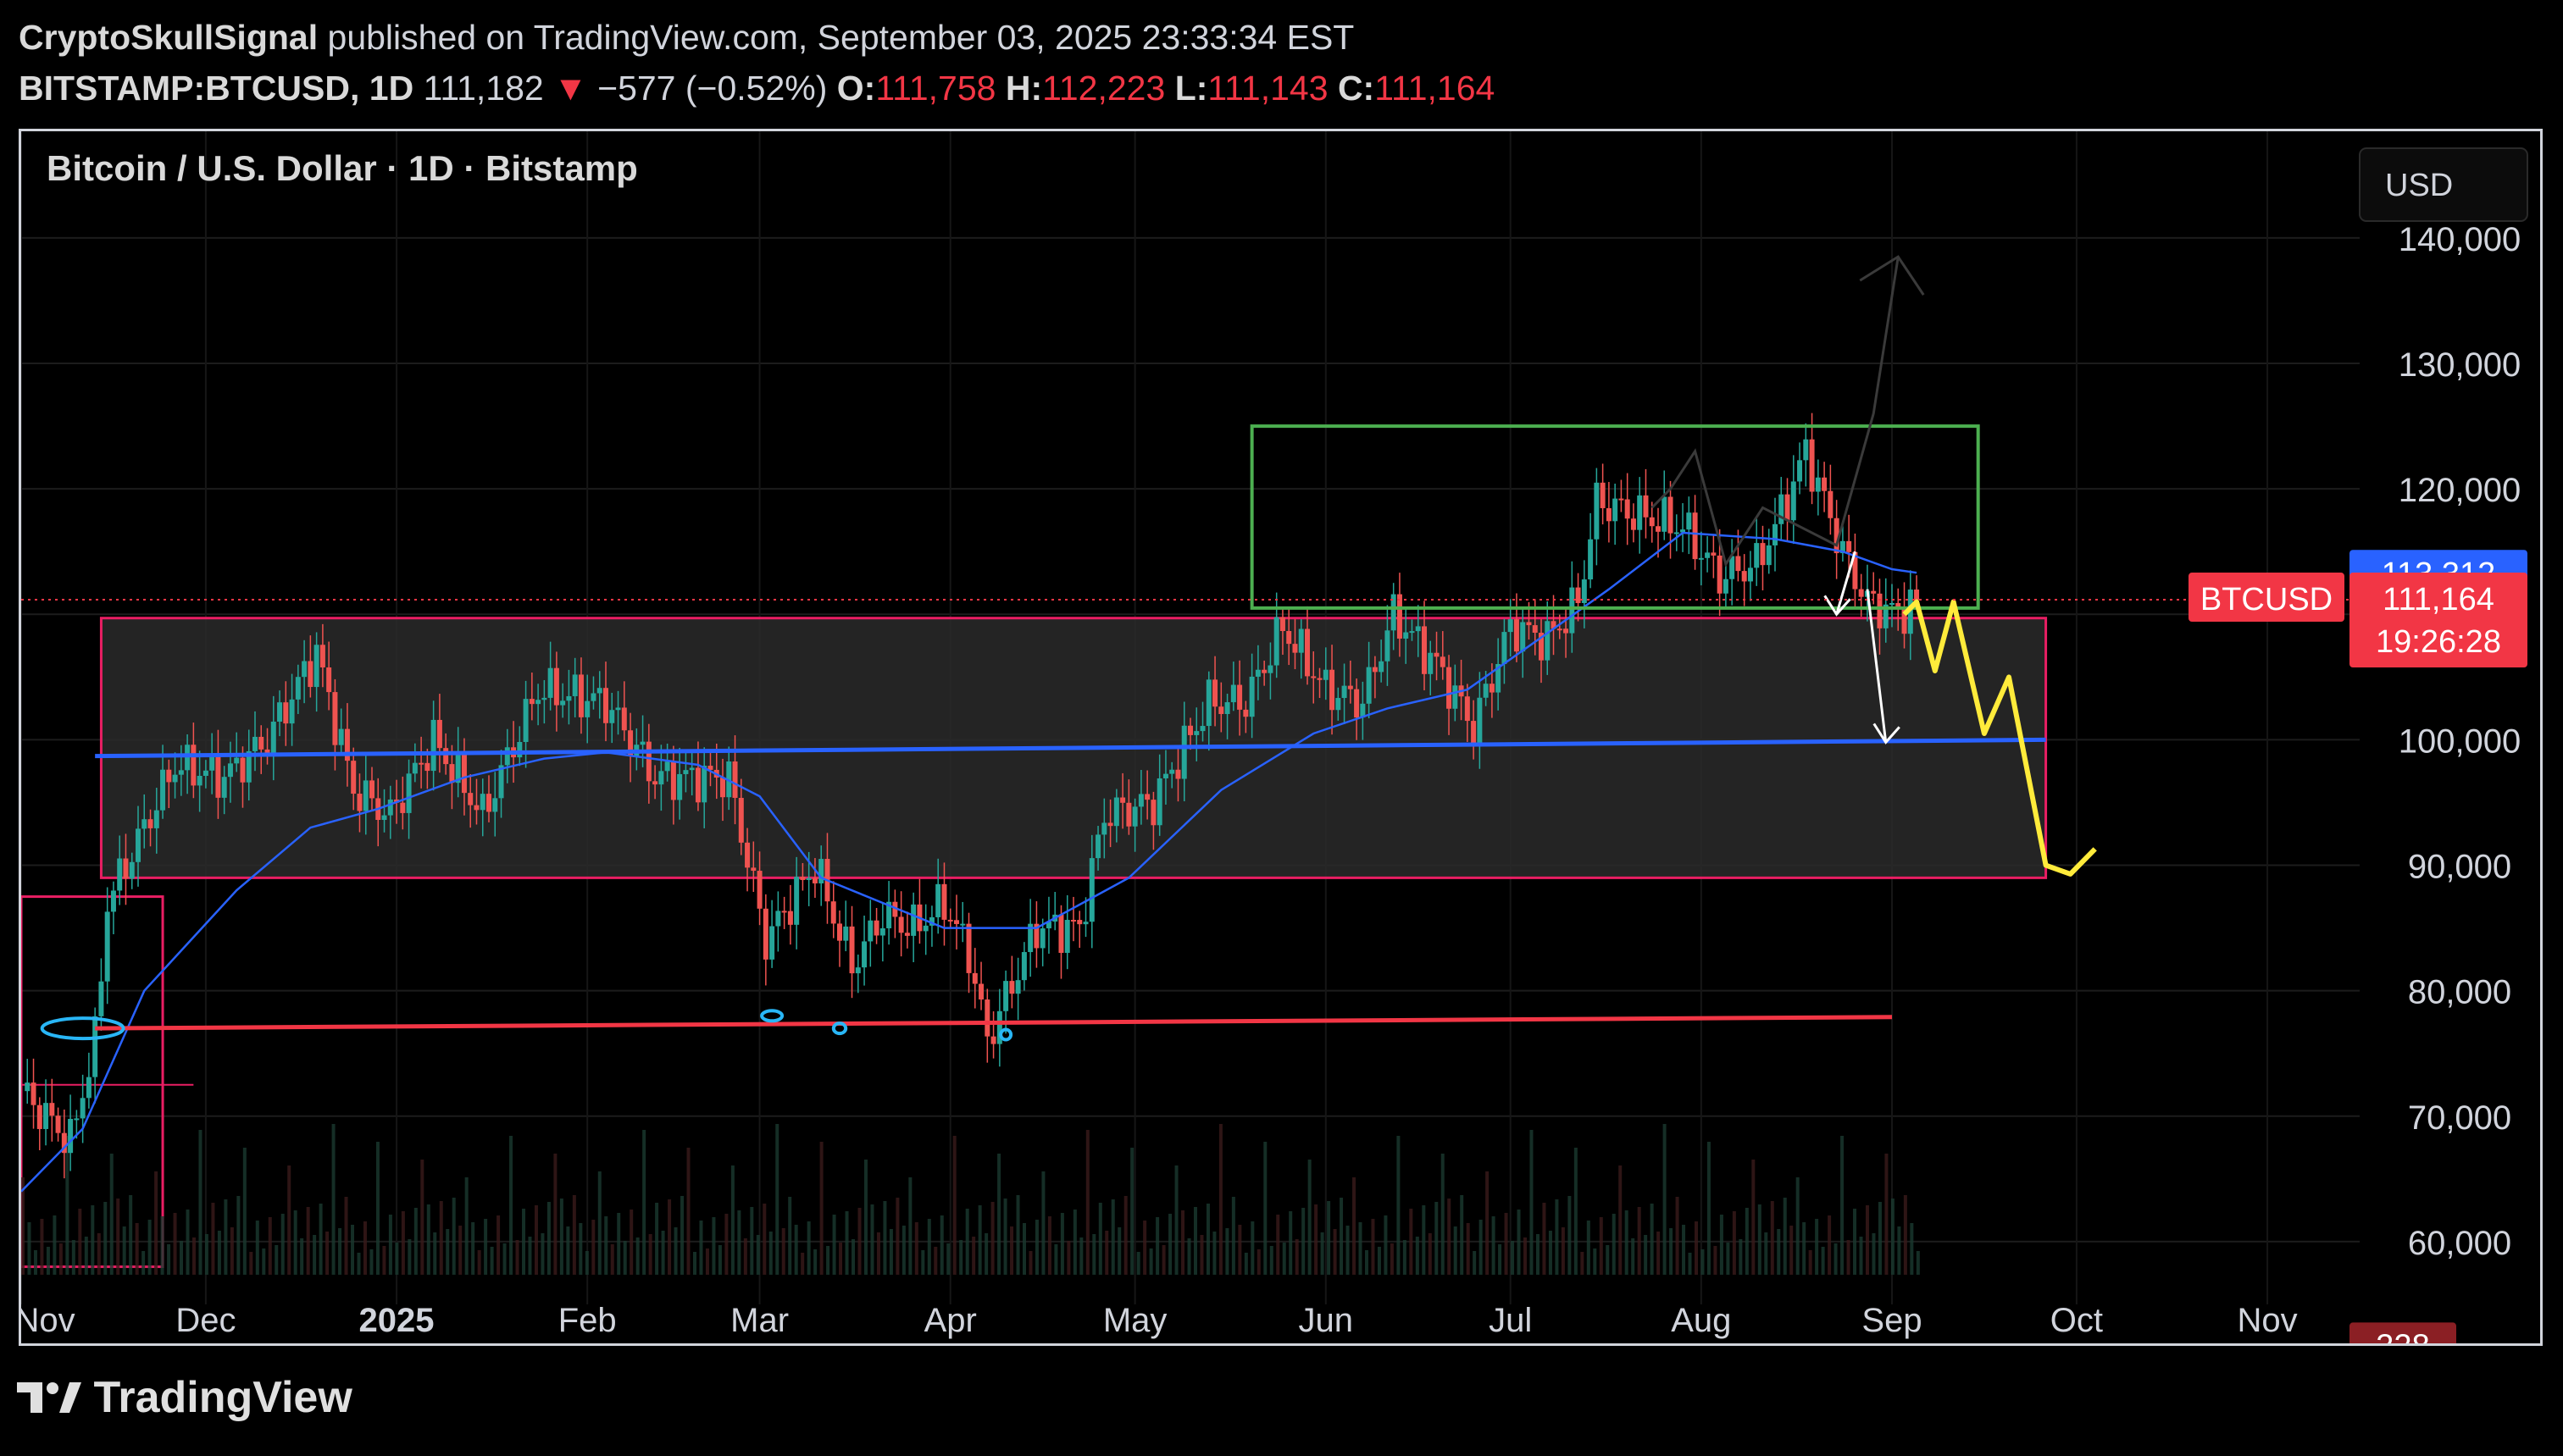  I want to click on tradingview-logo-icon, so click(49, 1401).